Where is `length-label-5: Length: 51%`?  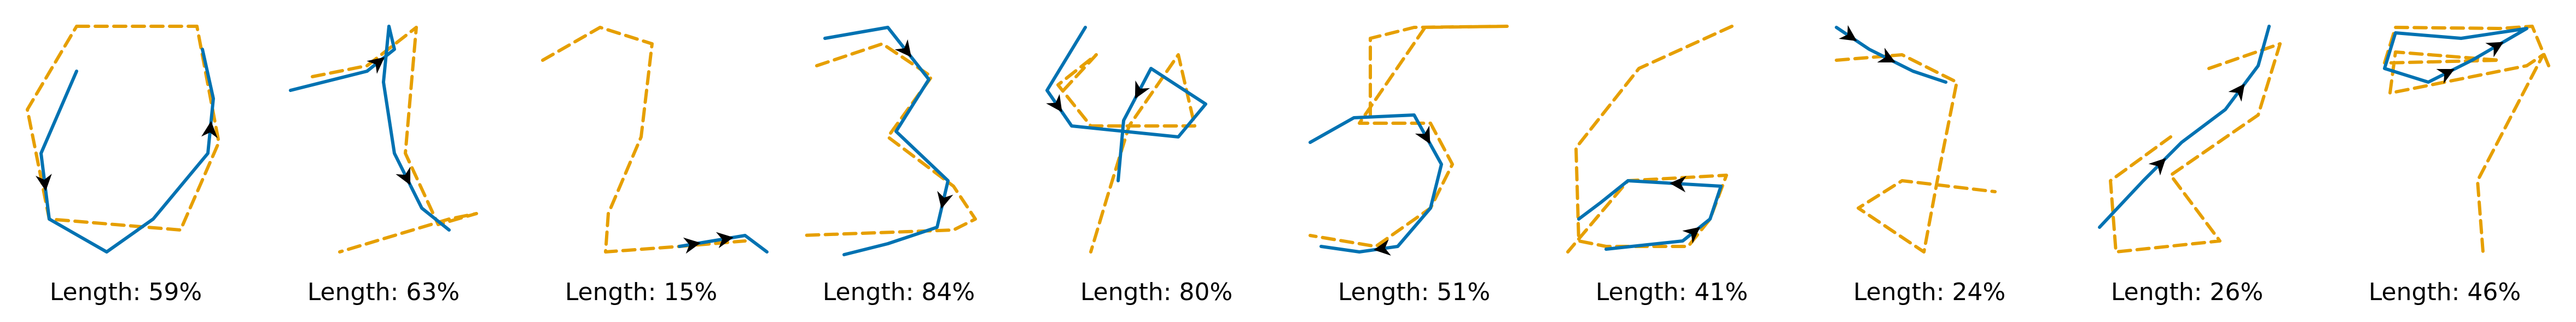
length-label-5: Length: 51% is located at coordinates (1414, 292).